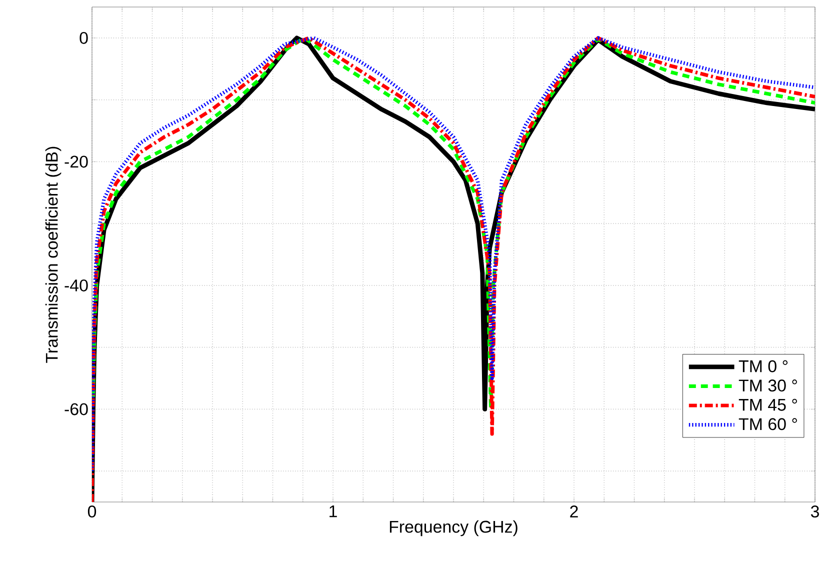 This screenshot has height=564, width=831. Describe the element at coordinates (767, 404) in the screenshot. I see `legend-label: TM 45 °` at that location.